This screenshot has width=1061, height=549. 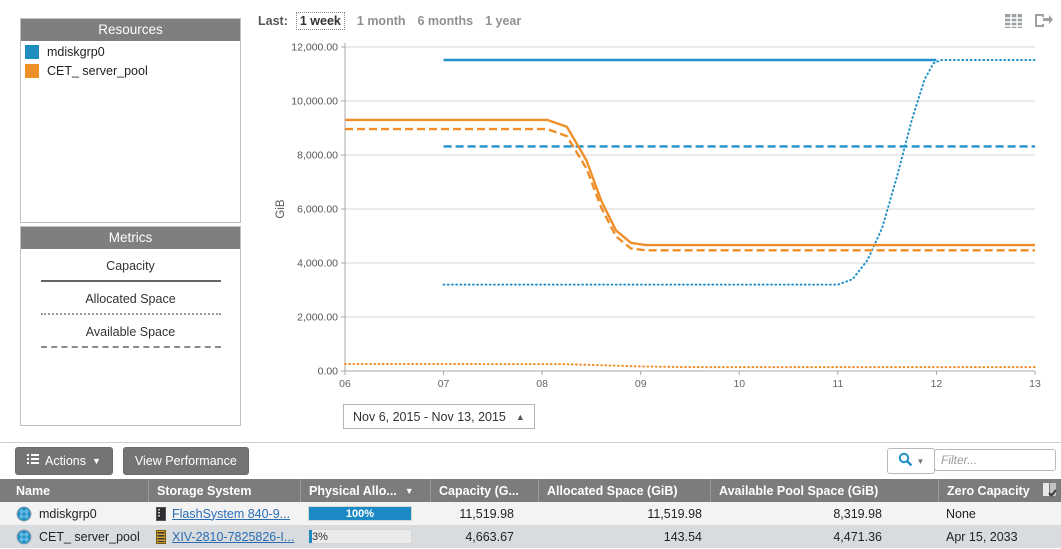 What do you see at coordinates (365, 490) in the screenshot?
I see `column-header-physical-allo: Physical Allo... ▼` at bounding box center [365, 490].